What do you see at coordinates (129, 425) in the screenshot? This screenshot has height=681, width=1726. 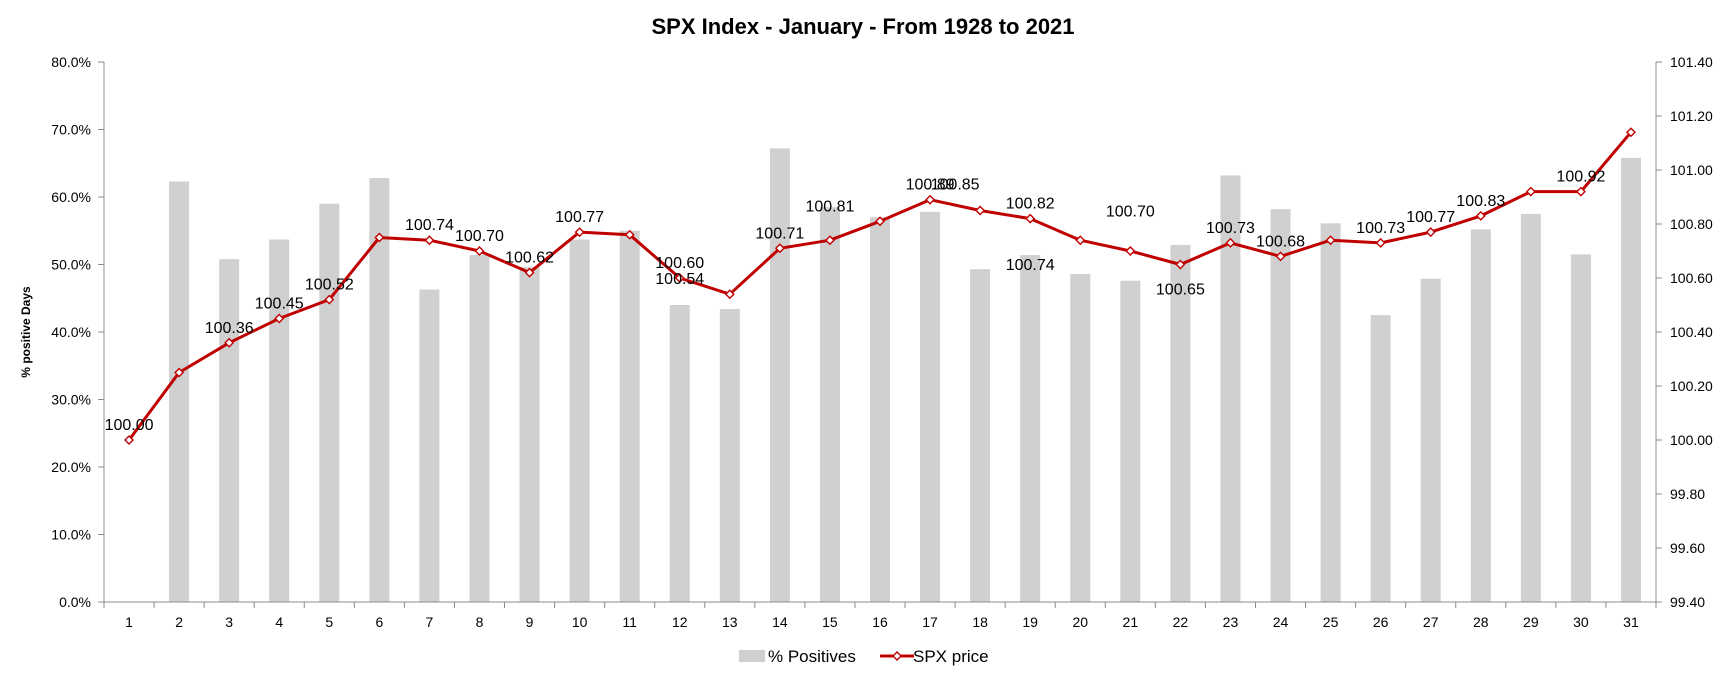 I see `data-label: 100.00` at bounding box center [129, 425].